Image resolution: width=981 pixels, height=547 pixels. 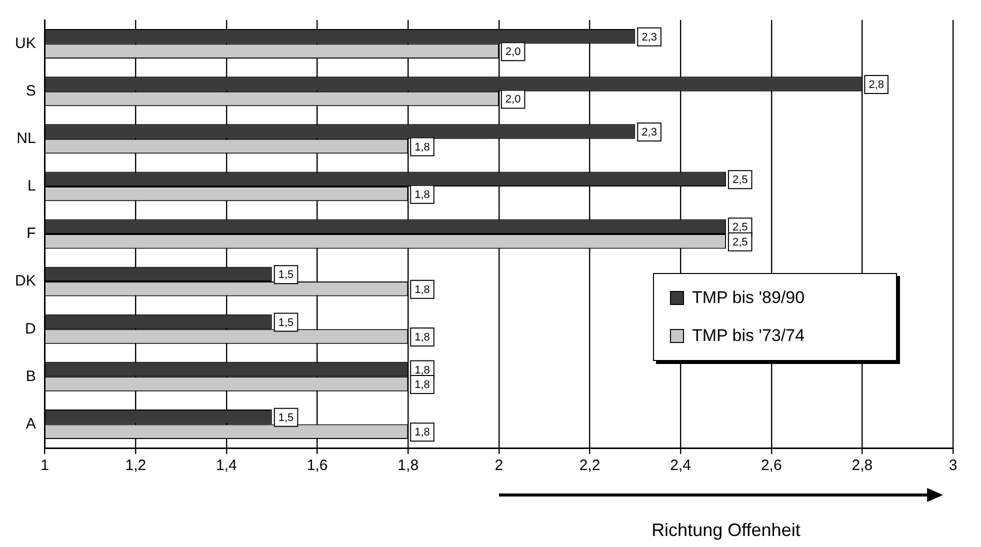 I want to click on data-label: 2,8, so click(x=876, y=84).